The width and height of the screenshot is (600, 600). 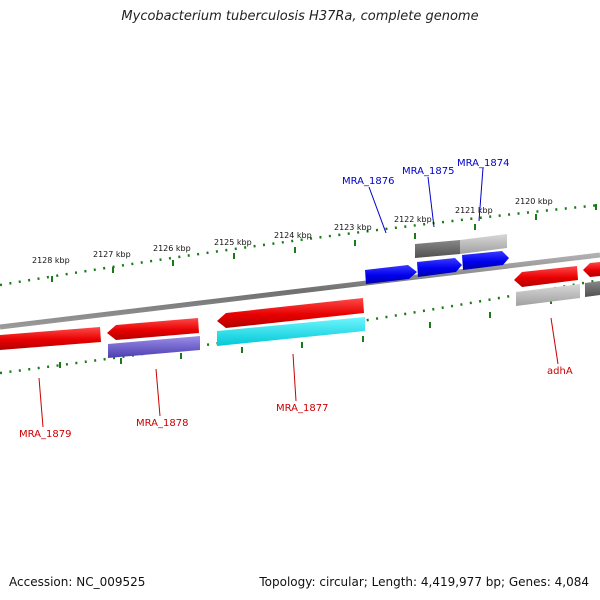 I want to click on forward-genes, so click(x=437, y=267).